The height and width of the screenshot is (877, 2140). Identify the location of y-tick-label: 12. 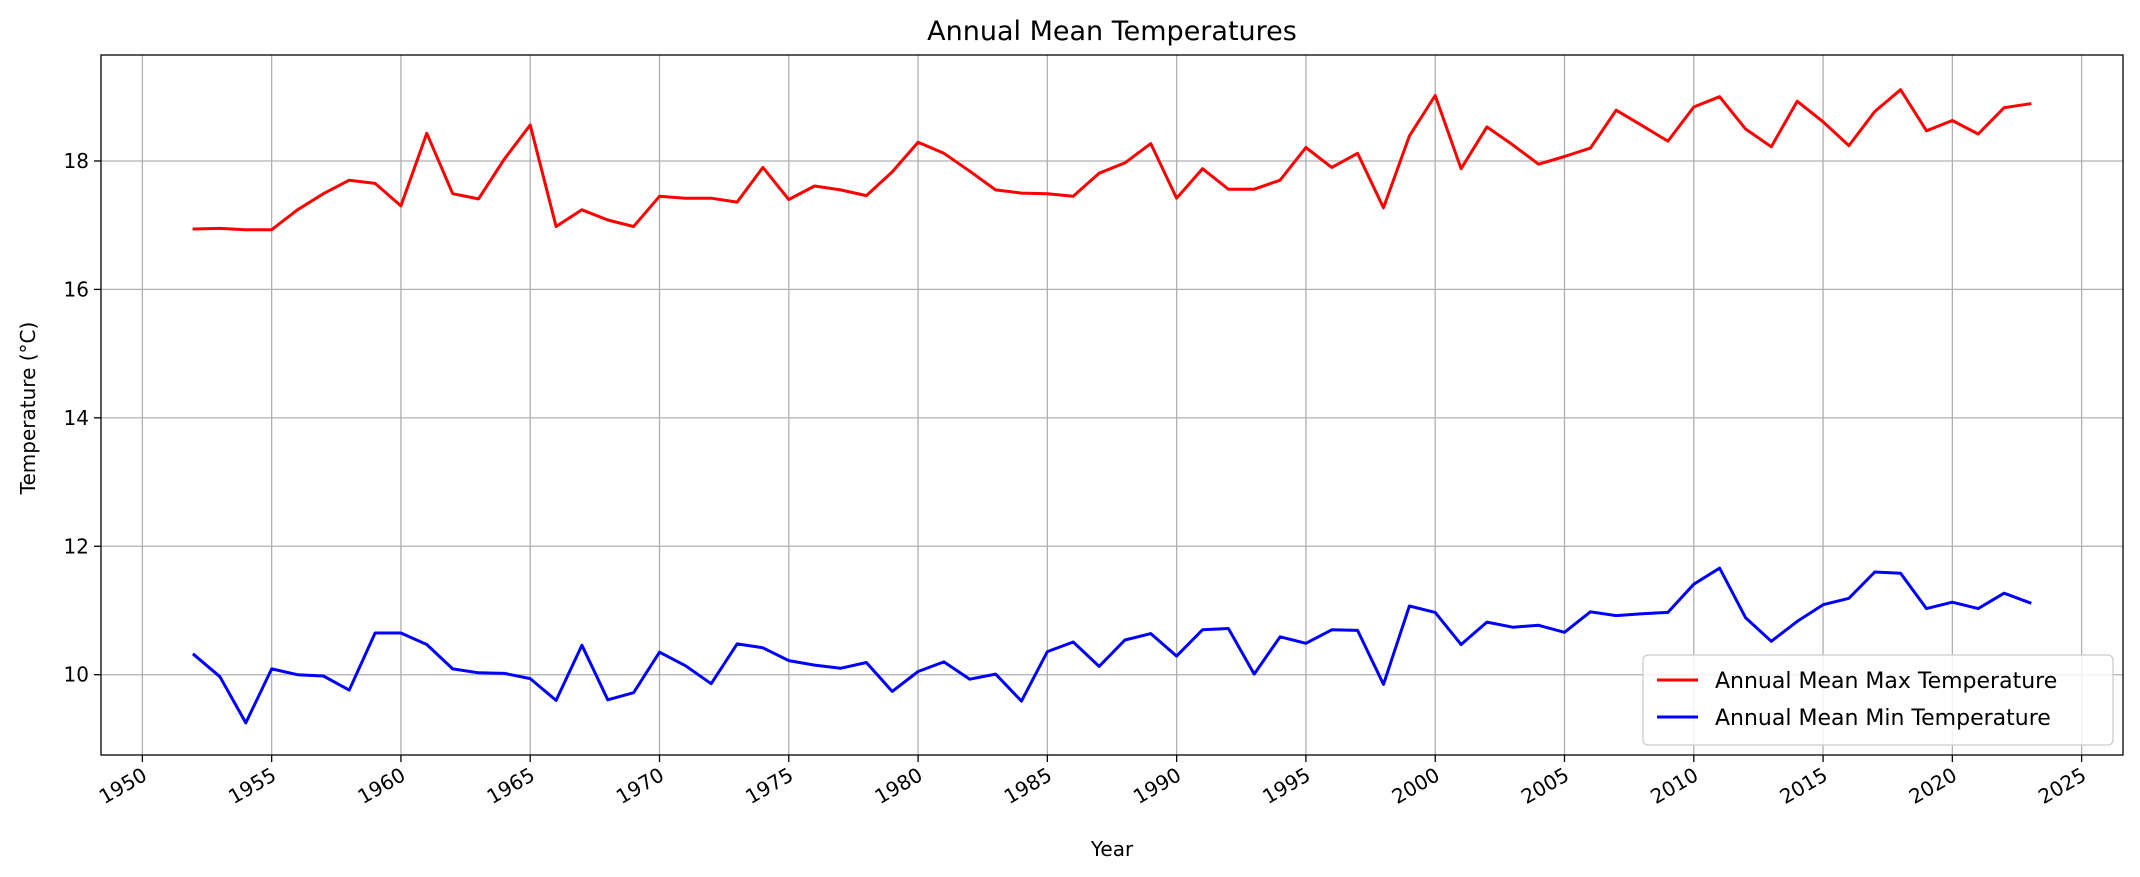
(76, 546).